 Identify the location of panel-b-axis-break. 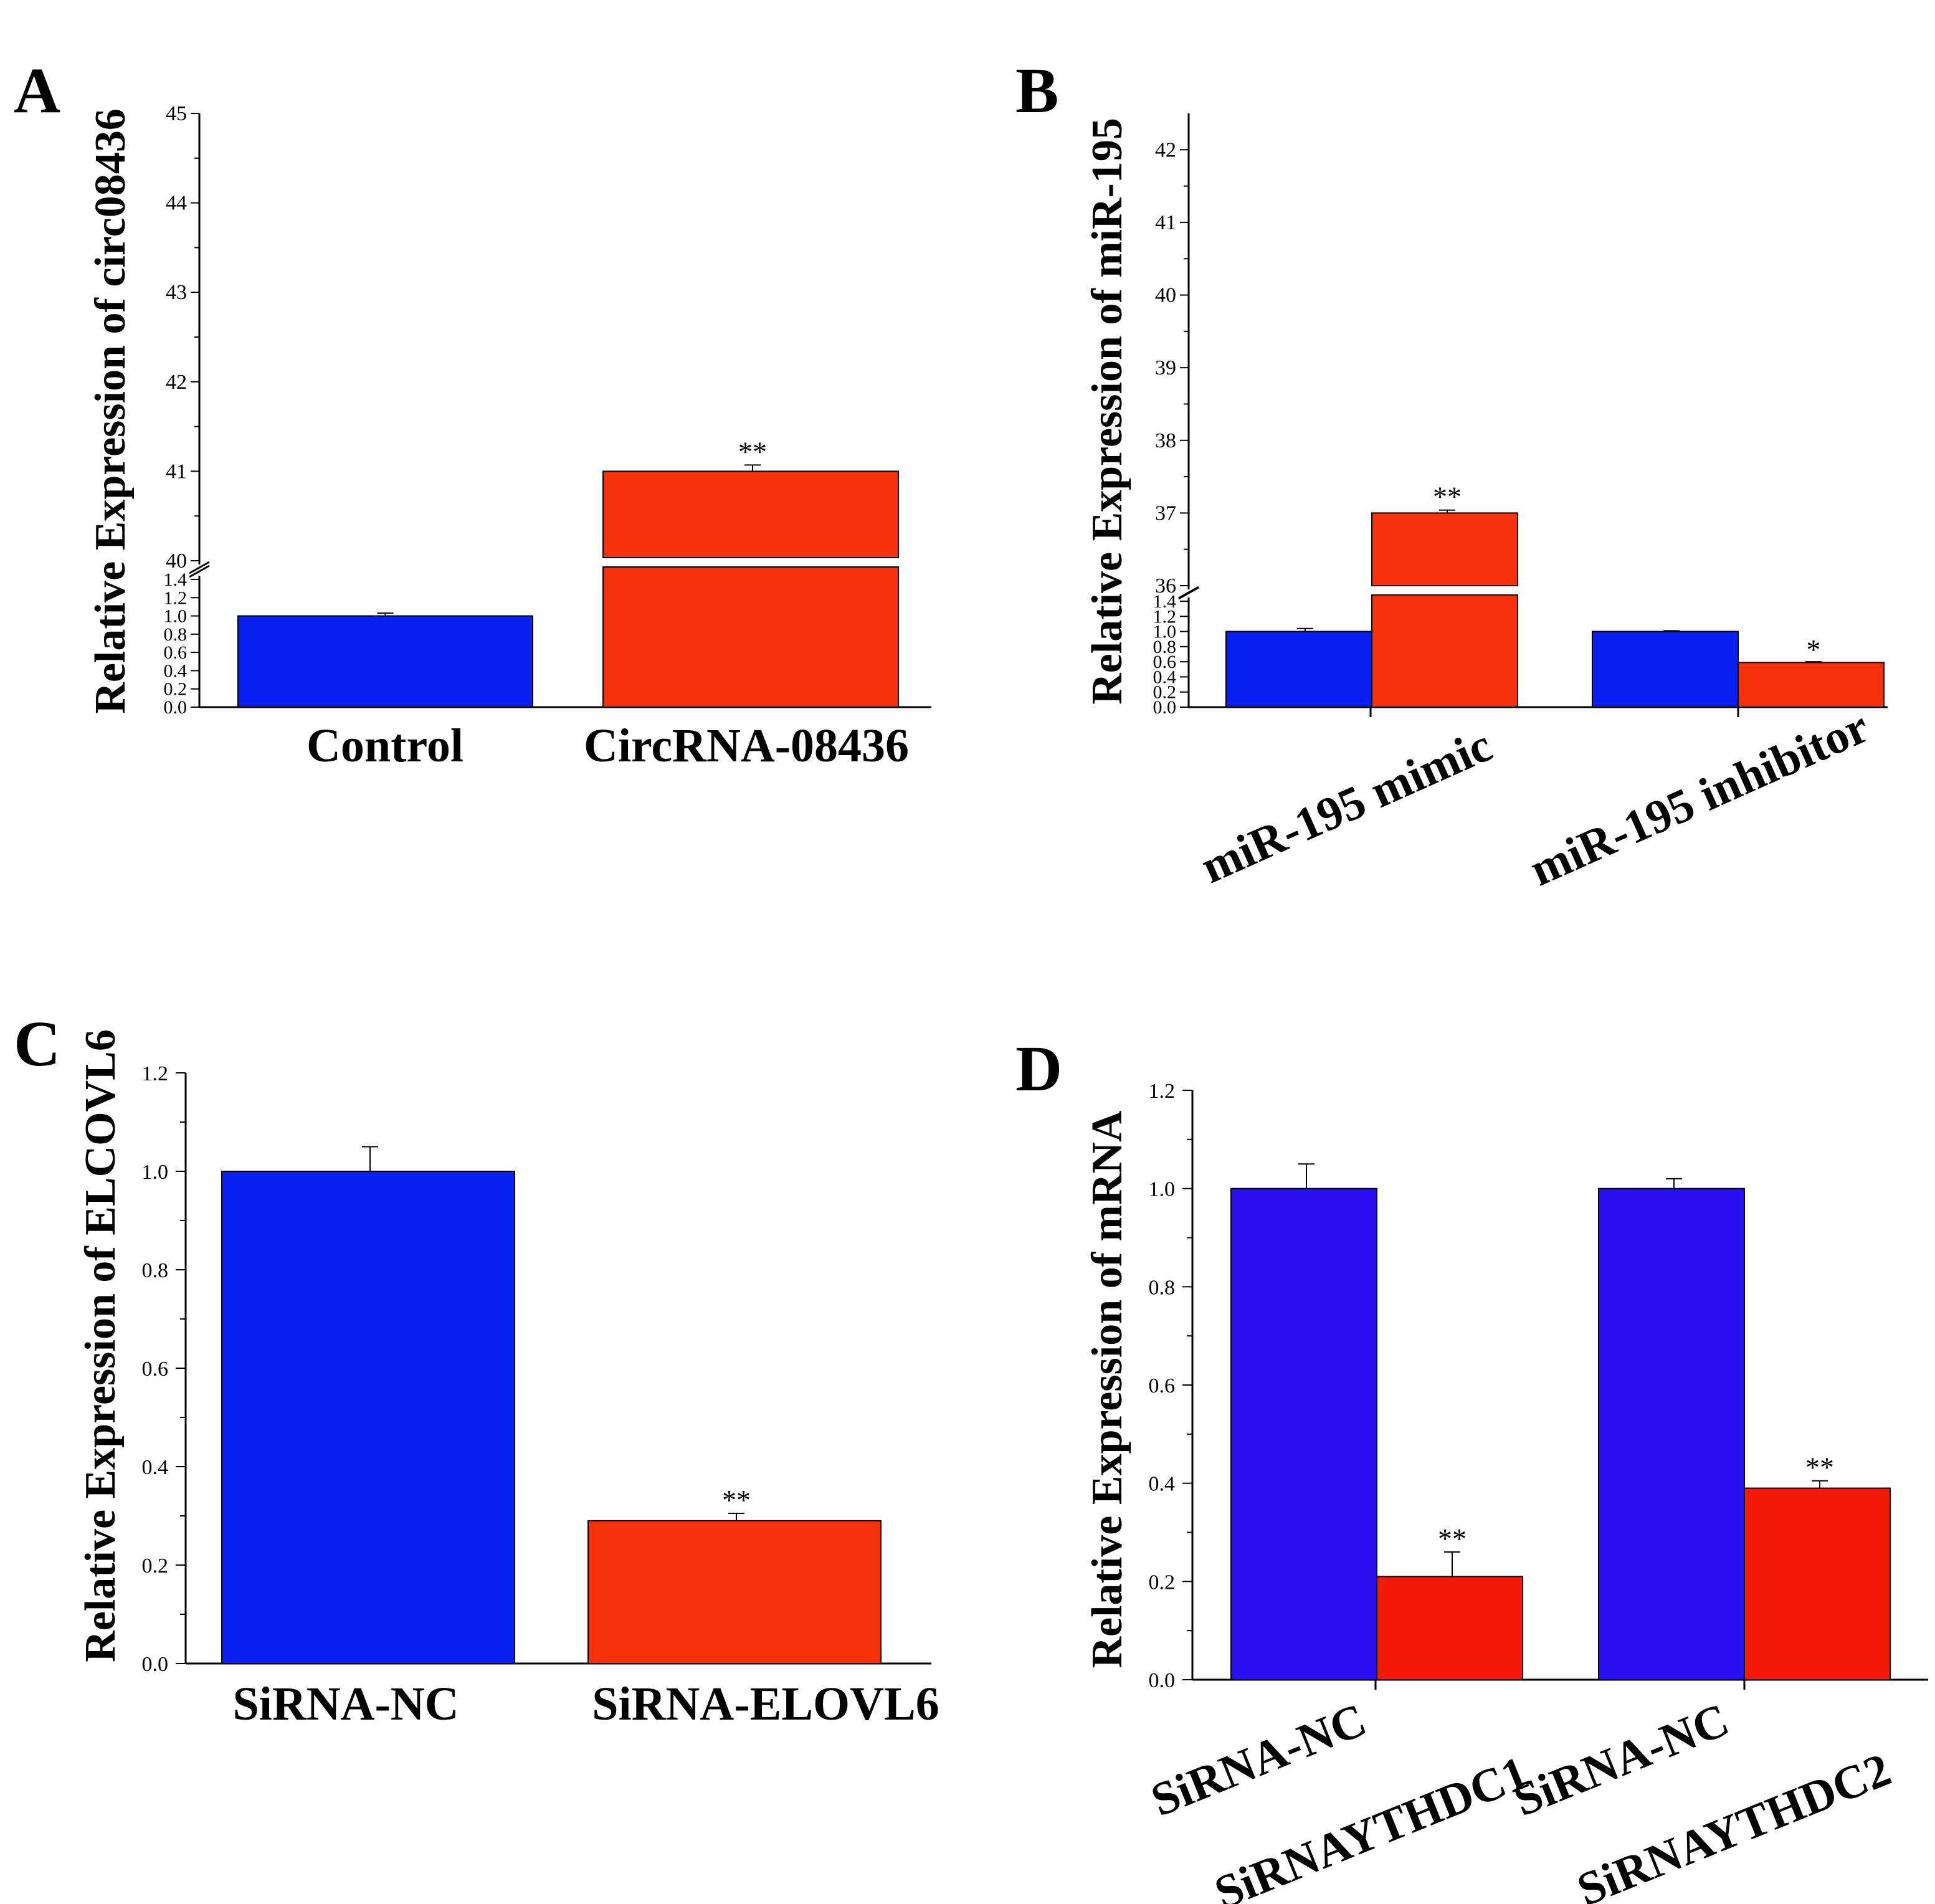
(1188, 593).